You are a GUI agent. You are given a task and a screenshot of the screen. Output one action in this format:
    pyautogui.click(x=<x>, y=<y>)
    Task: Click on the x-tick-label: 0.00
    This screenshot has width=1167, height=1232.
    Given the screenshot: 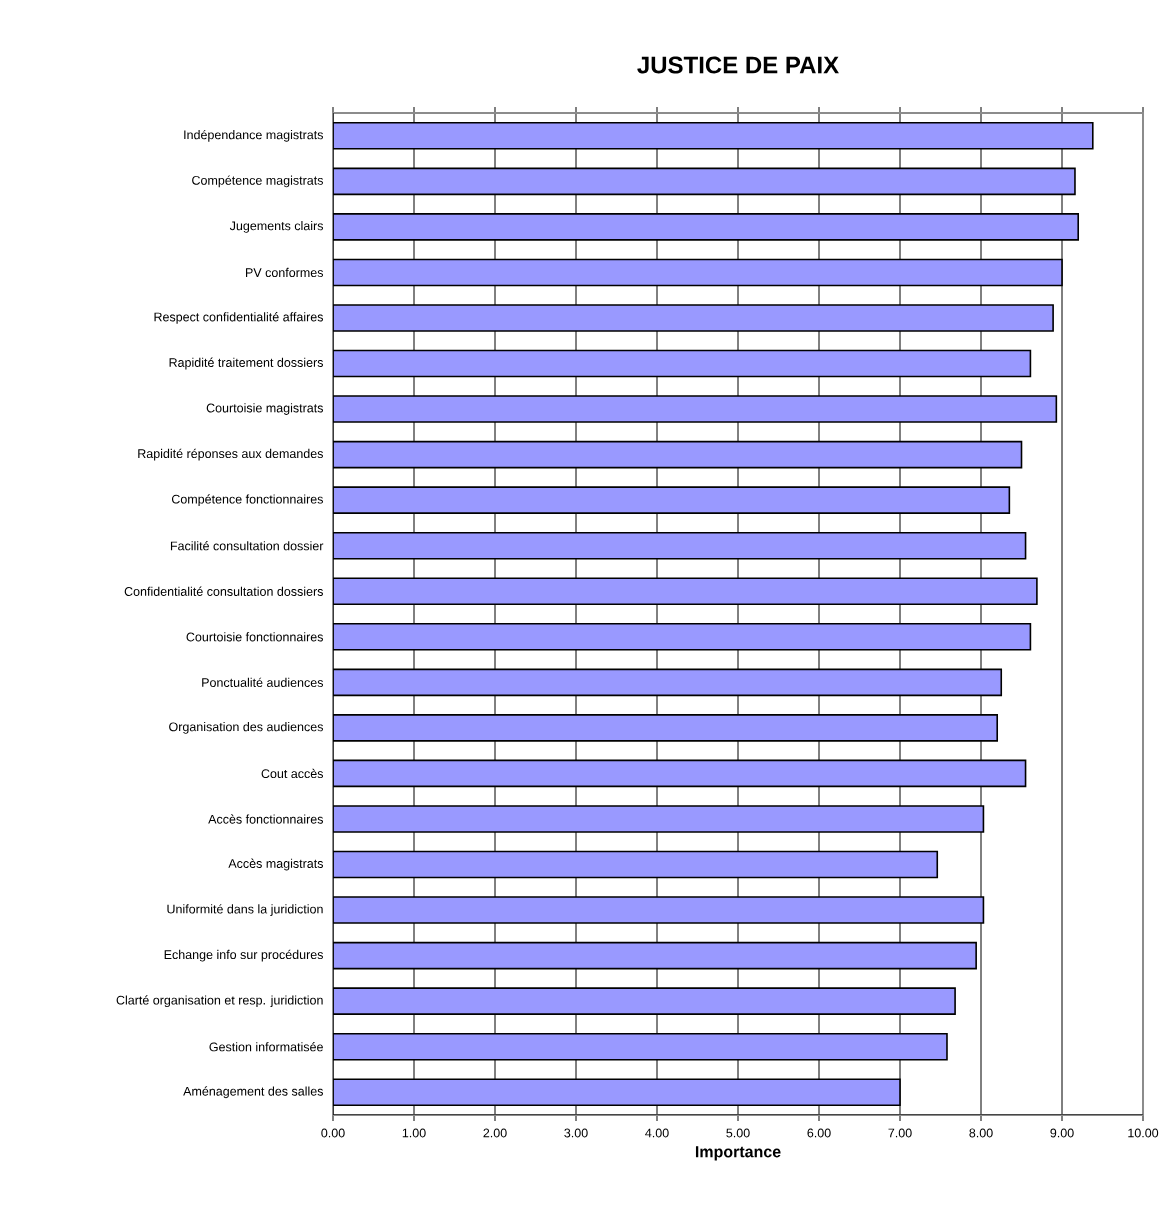 What is the action you would take?
    pyautogui.click(x=333, y=1133)
    